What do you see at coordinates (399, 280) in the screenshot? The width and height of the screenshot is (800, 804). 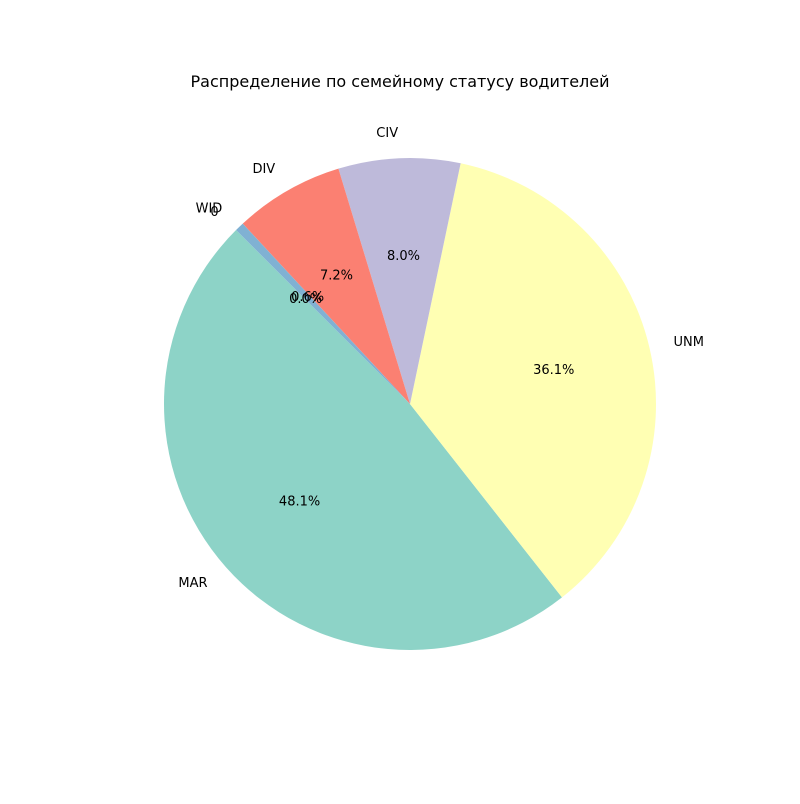 I see `pie-slice-civ` at bounding box center [399, 280].